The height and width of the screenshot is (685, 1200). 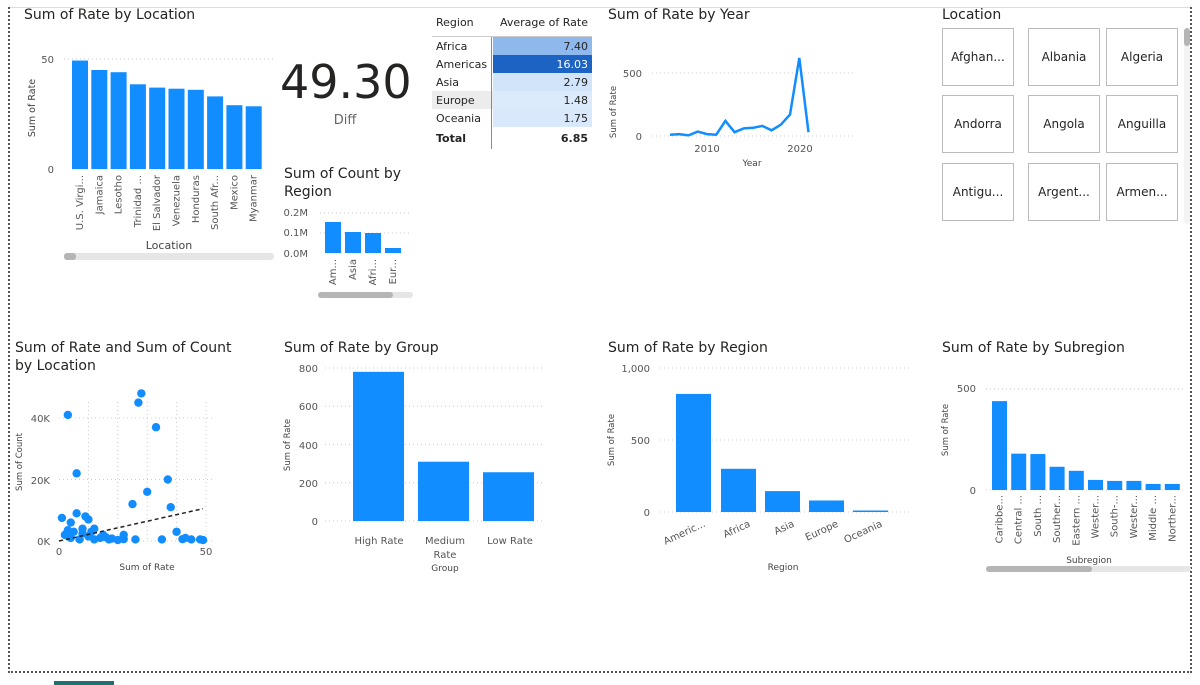 I want to click on count-bar-am, so click(x=333, y=237).